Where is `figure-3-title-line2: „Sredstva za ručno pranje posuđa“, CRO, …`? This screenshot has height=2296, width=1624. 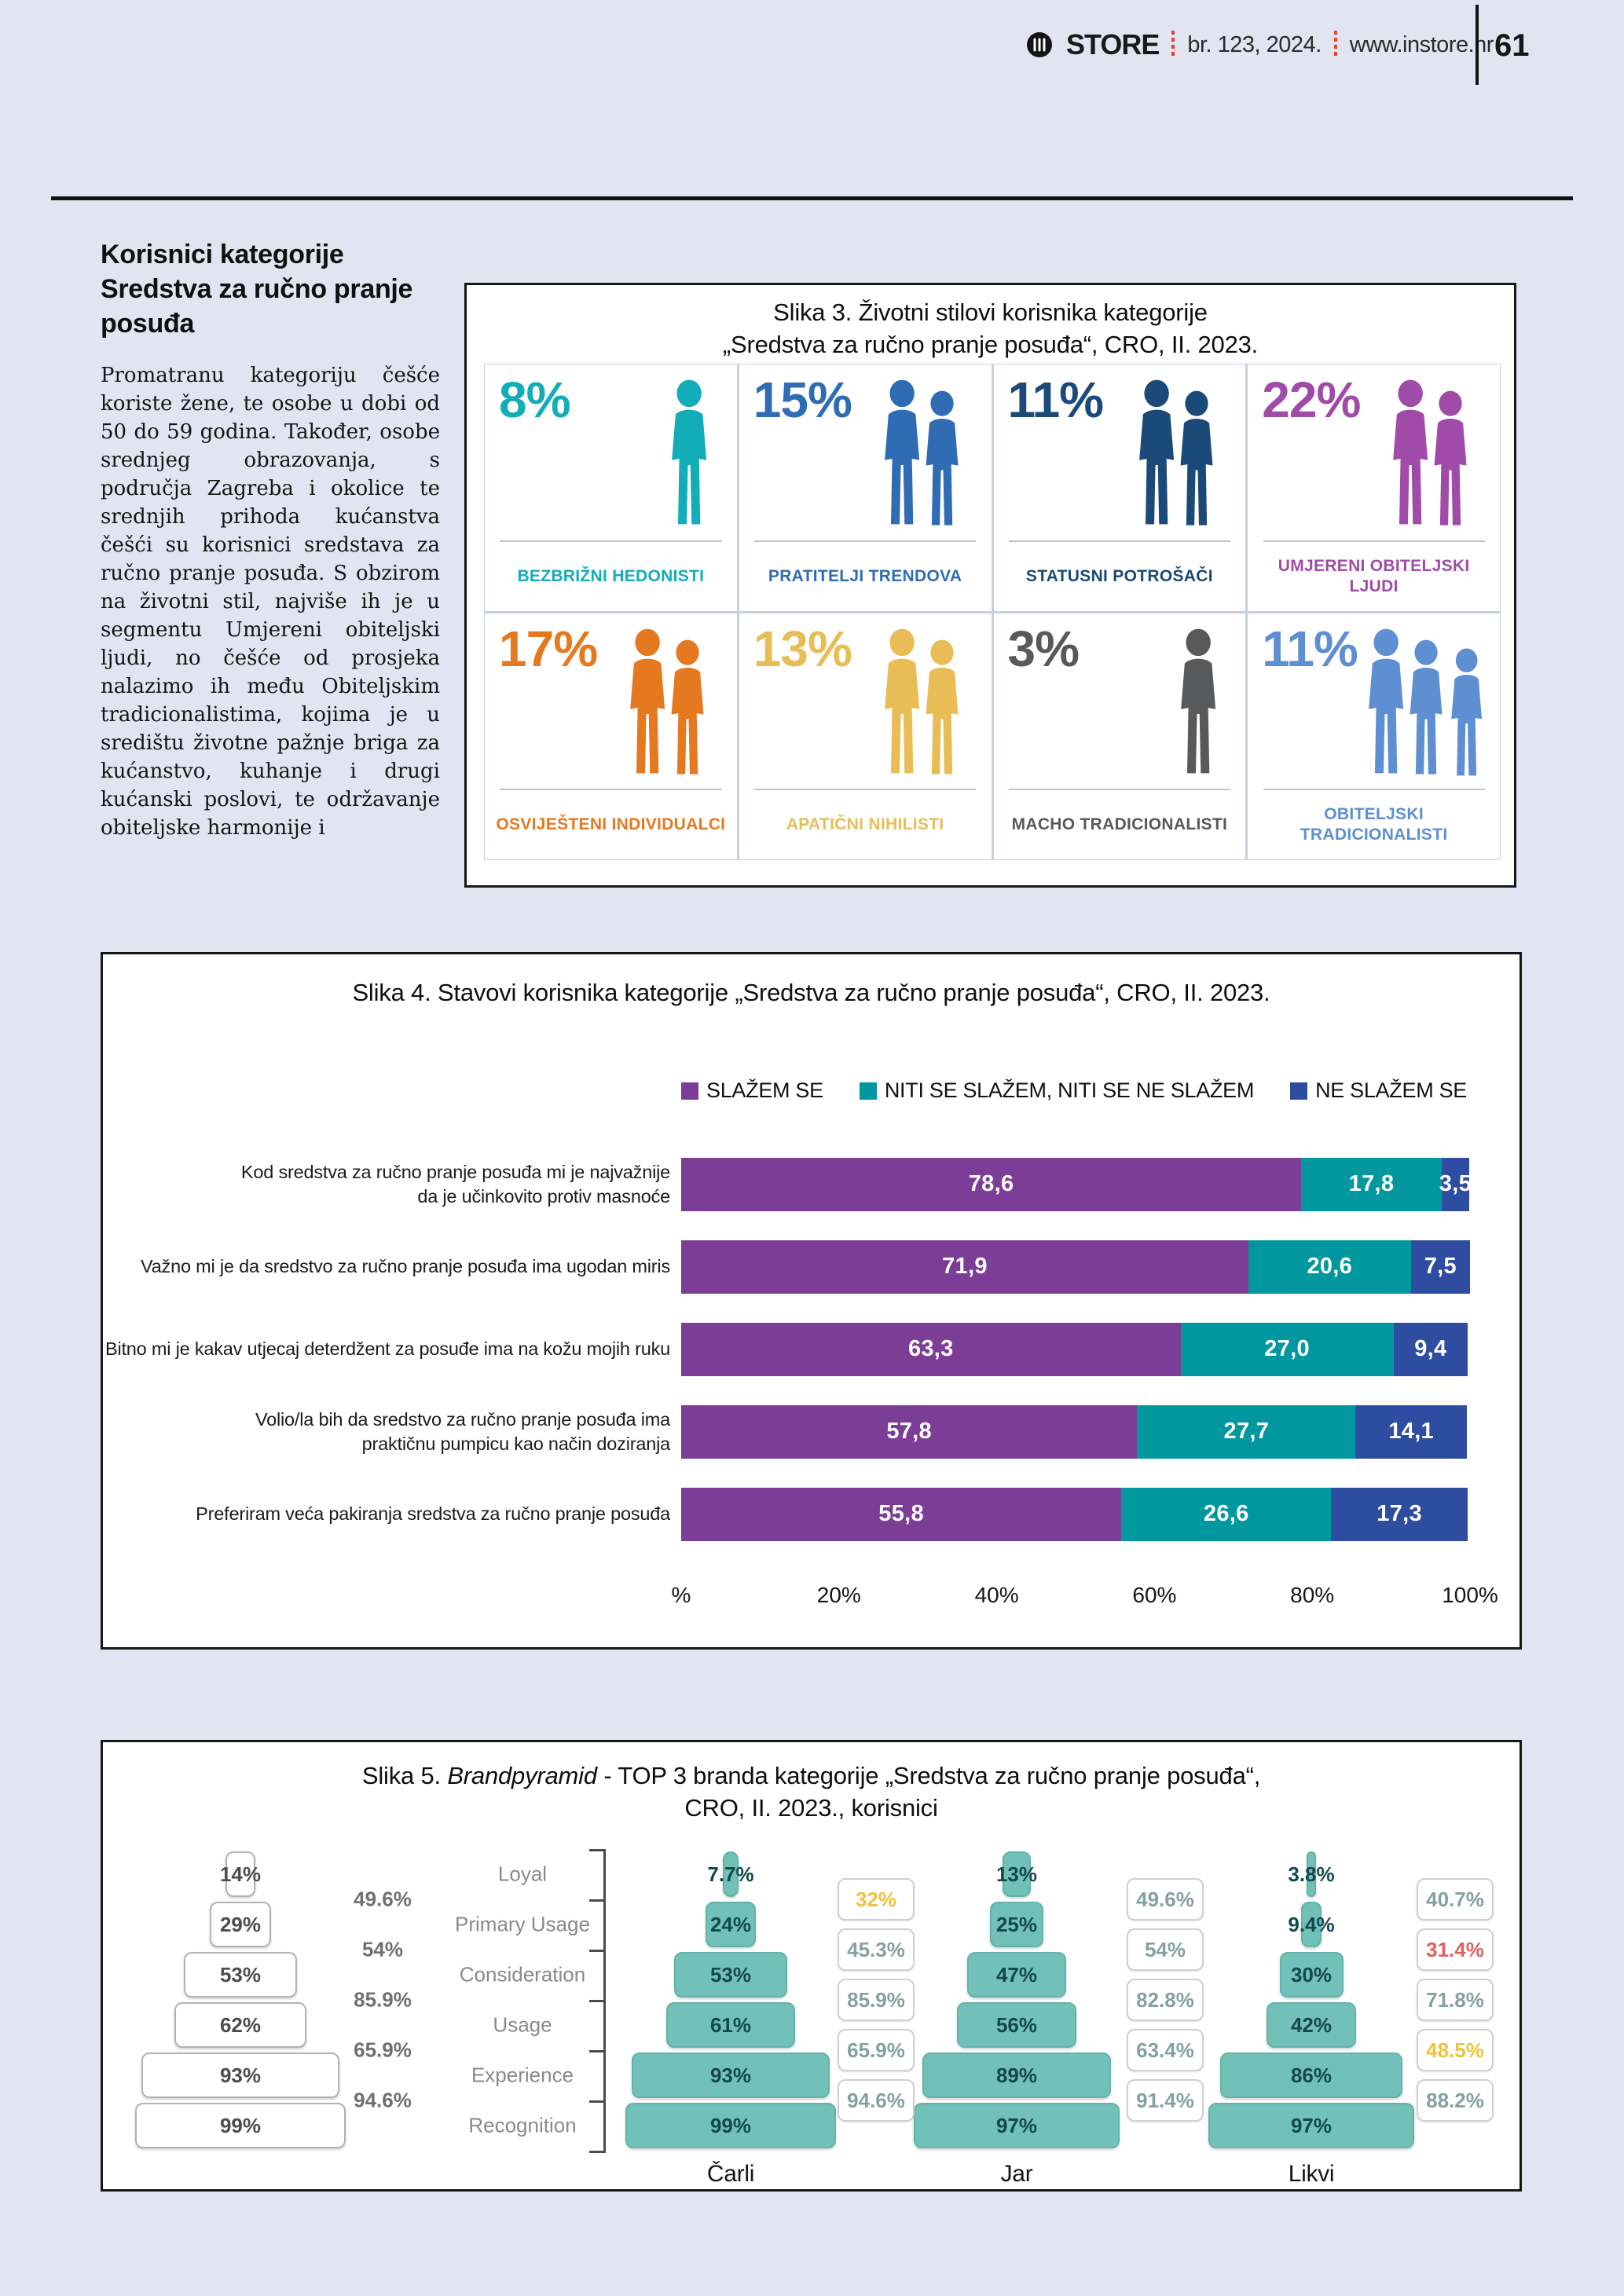
figure-3-title-line2: „Sredstva za ručno pranje posuđa“, CRO, … is located at coordinates (991, 345).